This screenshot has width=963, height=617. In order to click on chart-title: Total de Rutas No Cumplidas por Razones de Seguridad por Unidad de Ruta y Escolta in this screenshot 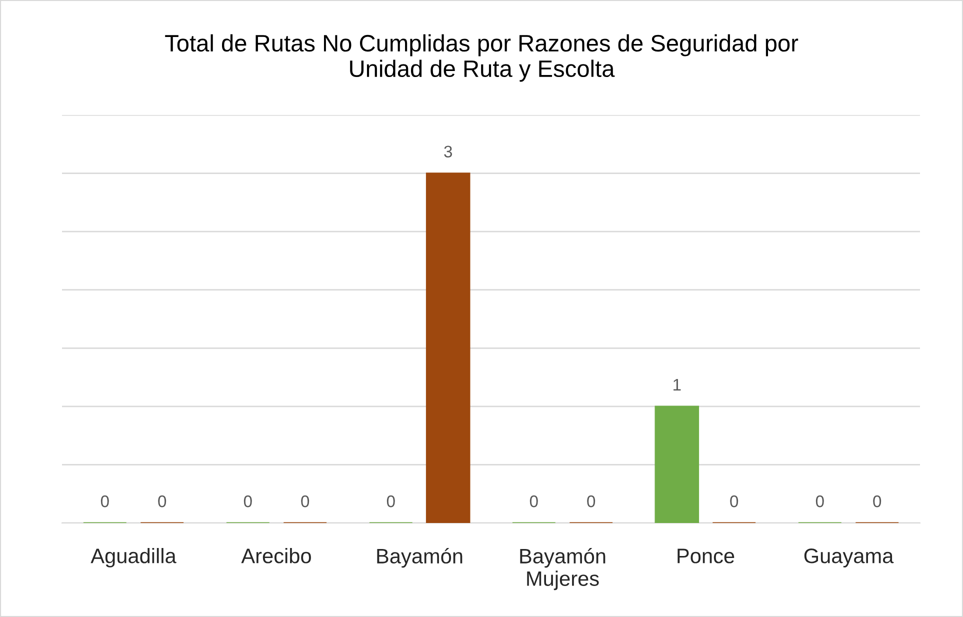, I will do `click(481, 58)`.